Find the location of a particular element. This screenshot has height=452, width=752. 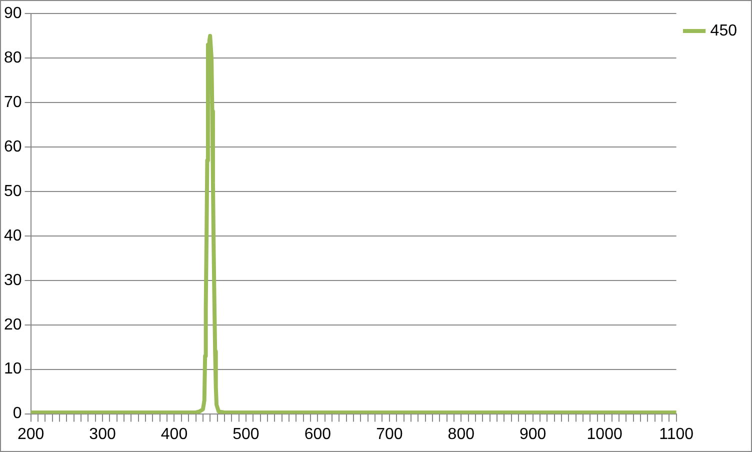

y-tick-label: 30 is located at coordinates (13, 280).